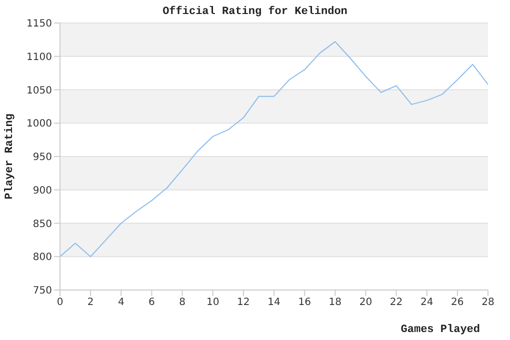 The height and width of the screenshot is (340, 510). What do you see at coordinates (60, 302) in the screenshot?
I see `x-tick-label: 0` at bounding box center [60, 302].